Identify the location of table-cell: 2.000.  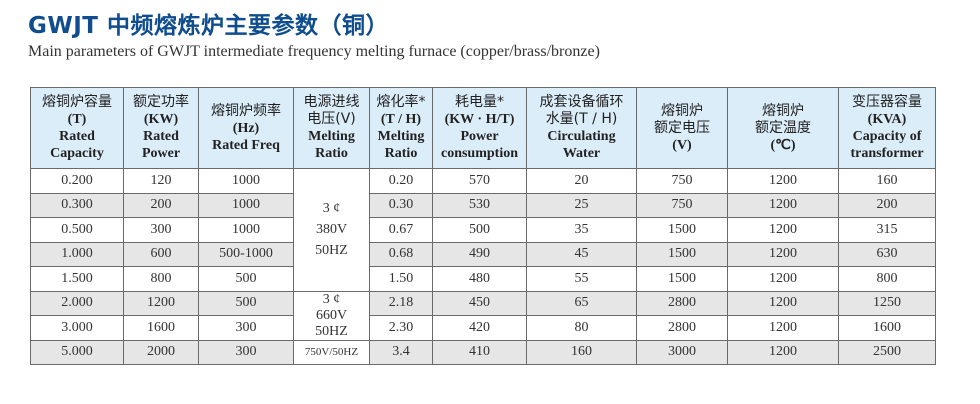
(77, 303).